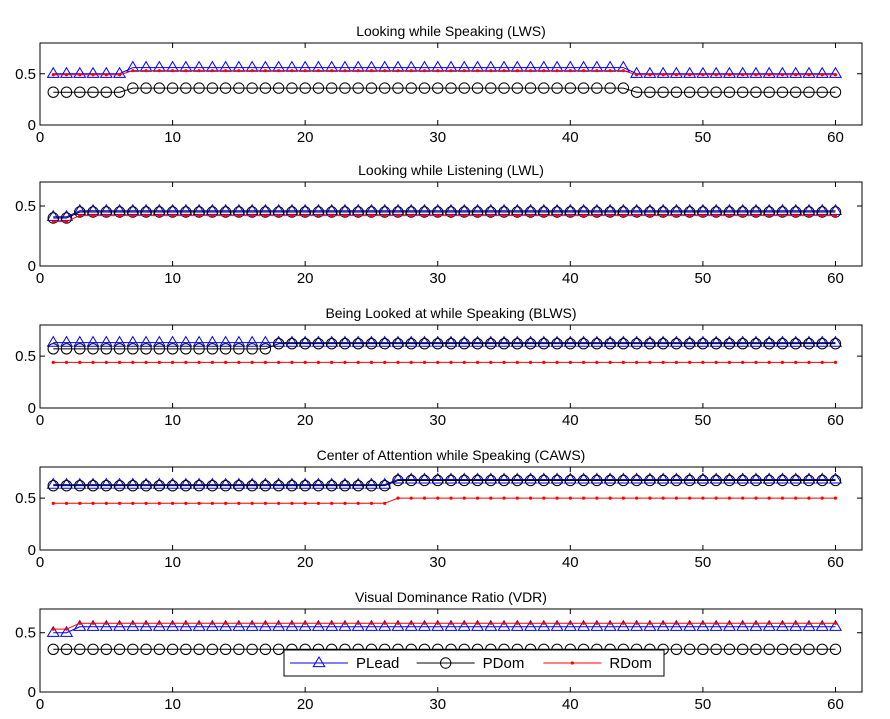  I want to click on y-tick-label: 0.5, so click(25, 74).